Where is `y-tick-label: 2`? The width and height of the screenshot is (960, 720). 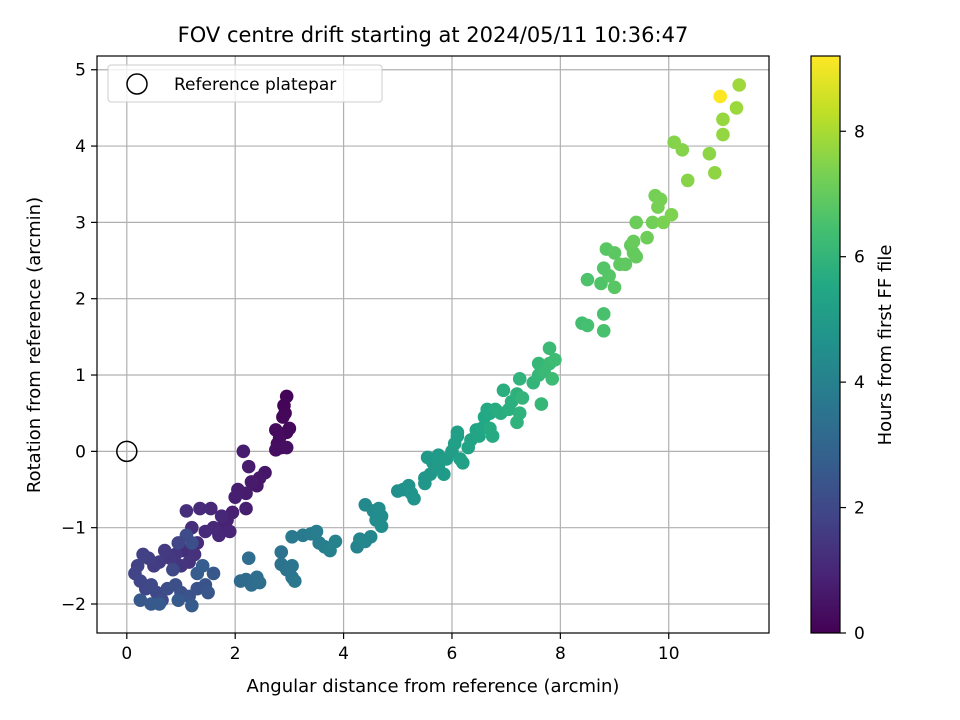
y-tick-label: 2 is located at coordinates (80, 300).